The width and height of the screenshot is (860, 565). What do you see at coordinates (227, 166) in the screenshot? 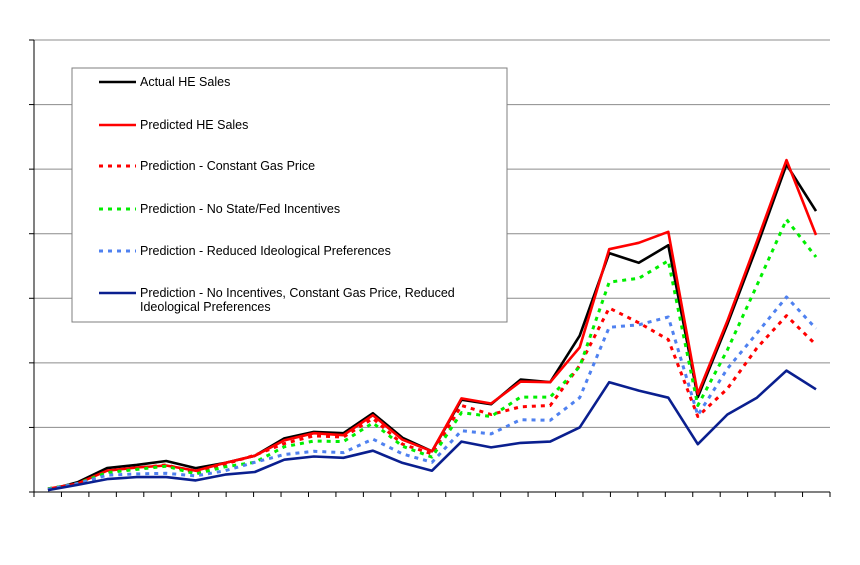
I see `legend-label-3: Prediction - Constant Gas Price` at bounding box center [227, 166].